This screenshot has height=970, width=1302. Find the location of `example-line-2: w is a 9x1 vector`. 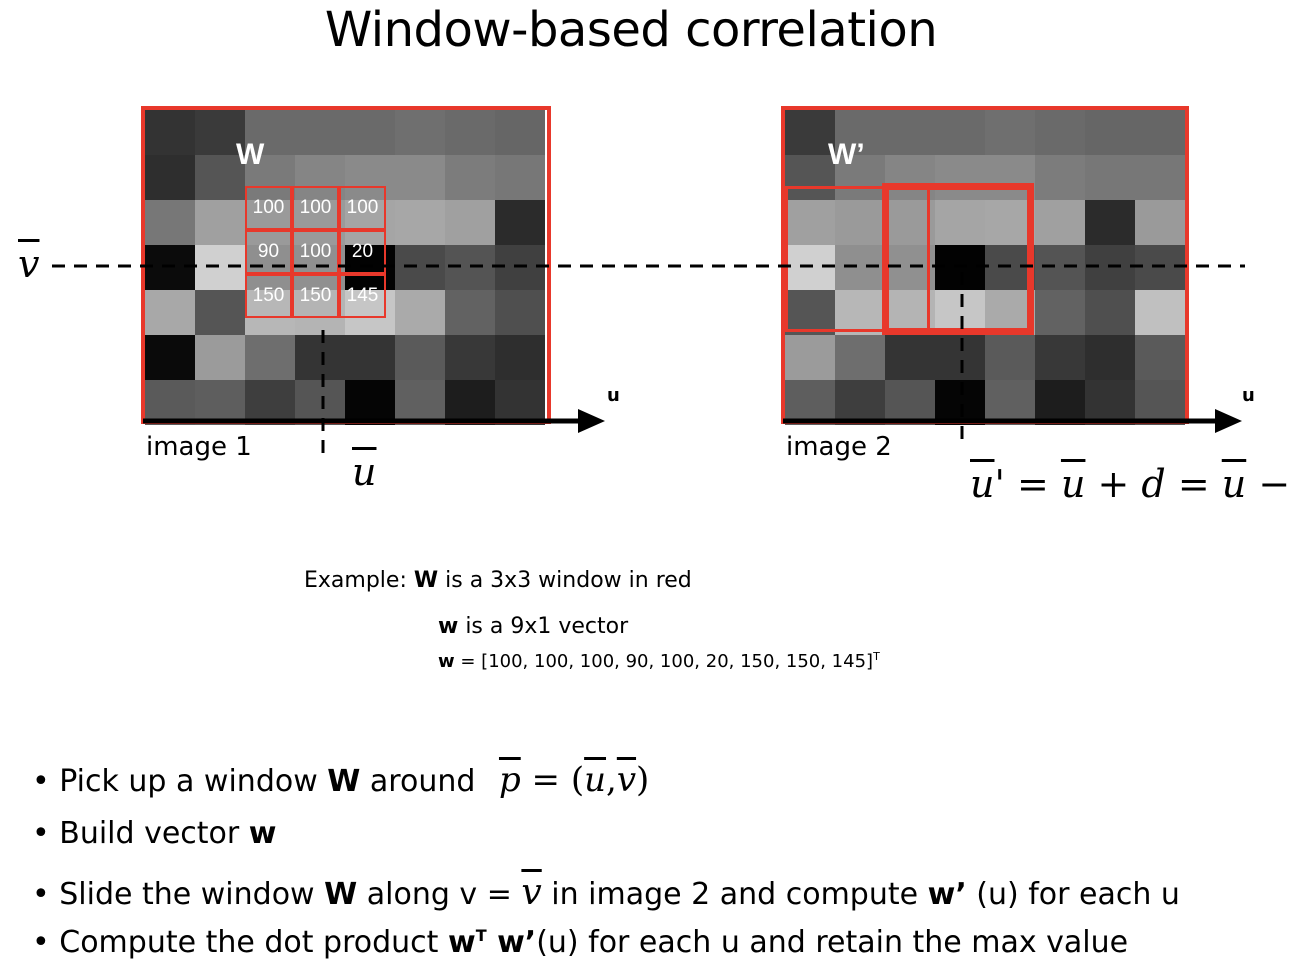

example-line-2: w is a 9x1 vector is located at coordinates (533, 626).